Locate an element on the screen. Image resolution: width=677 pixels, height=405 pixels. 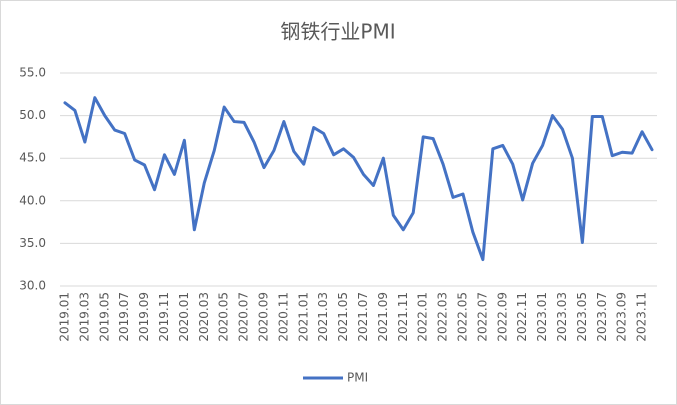
y-tick-label: 45.0 is located at coordinates (32, 158).